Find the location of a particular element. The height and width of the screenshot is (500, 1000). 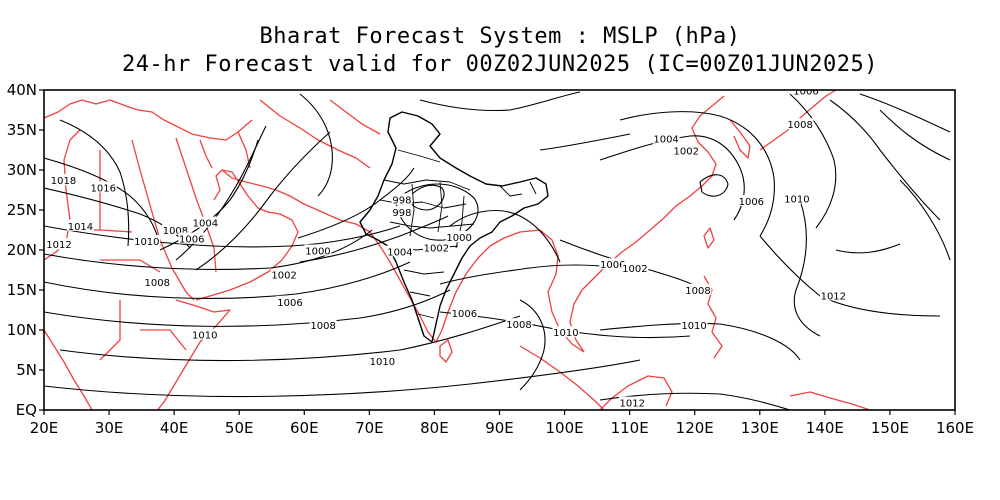

x-tick-label: 130E is located at coordinates (760, 428).